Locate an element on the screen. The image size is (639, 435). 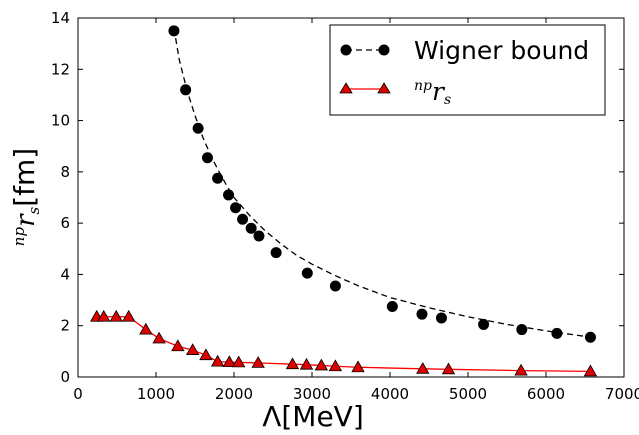
y-tick-label: 2 is located at coordinates (65, 326).